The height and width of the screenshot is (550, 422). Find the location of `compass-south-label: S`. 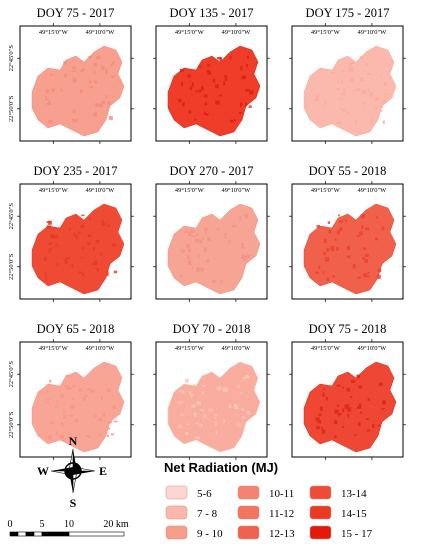

compass-south-label: S is located at coordinates (73, 503).